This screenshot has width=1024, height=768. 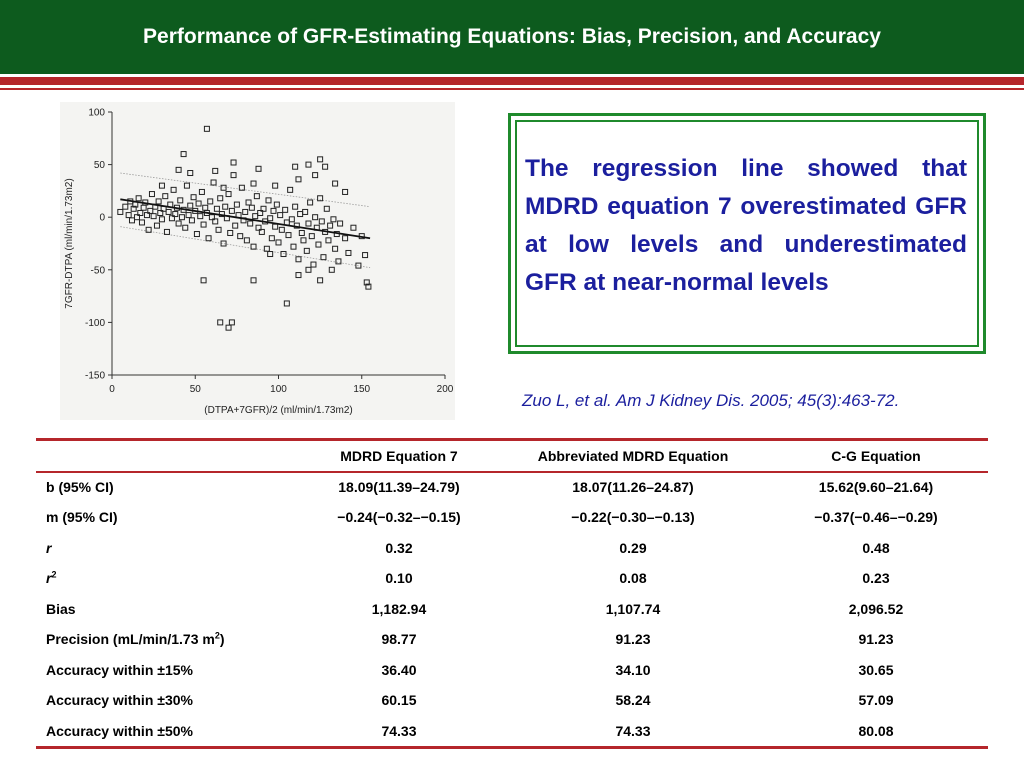 I want to click on table-row: Accuracy within ±50% 74.33 74.33 80.08, so click(x=512, y=731).